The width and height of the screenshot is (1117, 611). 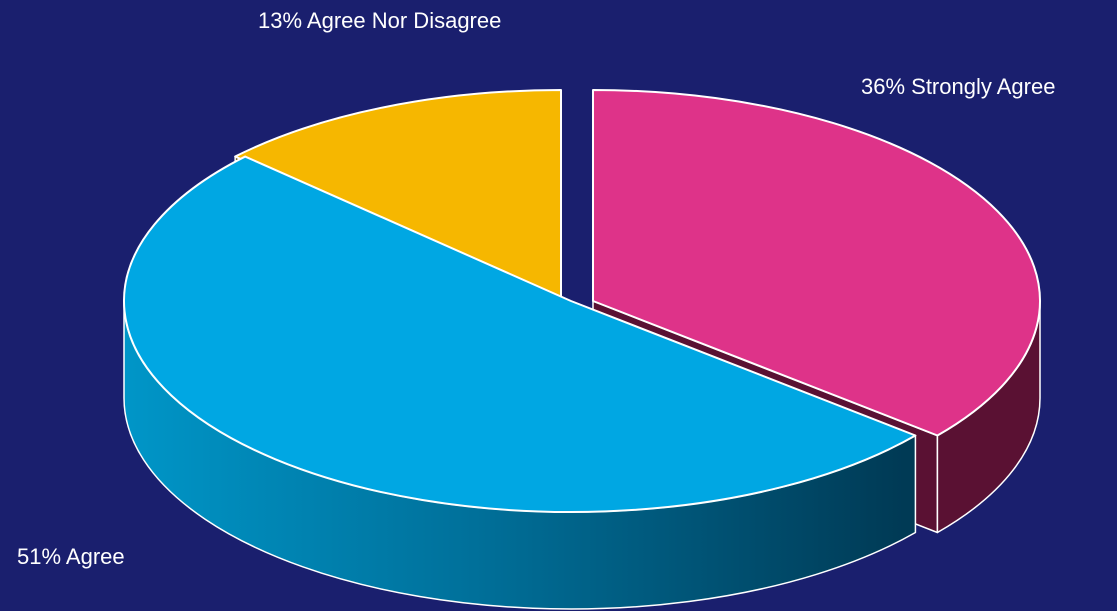 I want to click on data-label-agree-nor-disagree: 13% Agree Nor Disagree, so click(x=380, y=20).